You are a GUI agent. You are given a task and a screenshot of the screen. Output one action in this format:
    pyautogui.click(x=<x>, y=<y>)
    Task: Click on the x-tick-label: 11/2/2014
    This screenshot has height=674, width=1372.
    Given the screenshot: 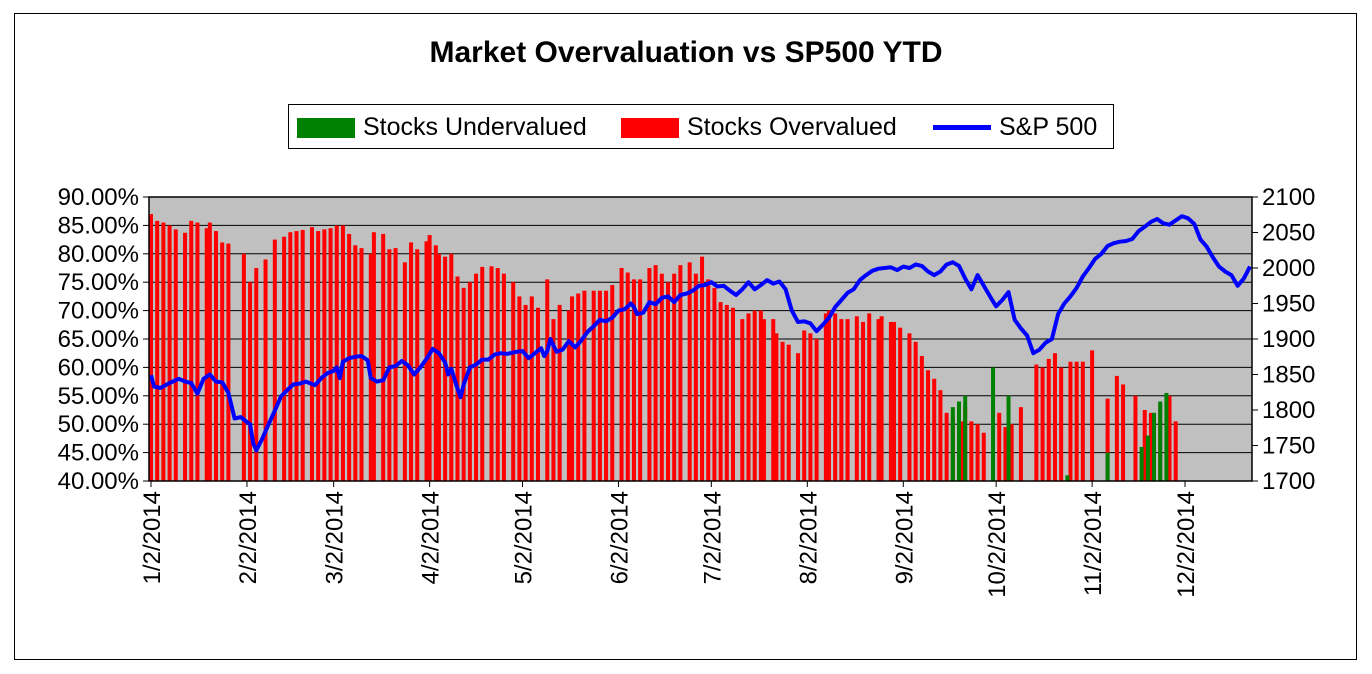 What is the action you would take?
    pyautogui.click(x=1093, y=543)
    